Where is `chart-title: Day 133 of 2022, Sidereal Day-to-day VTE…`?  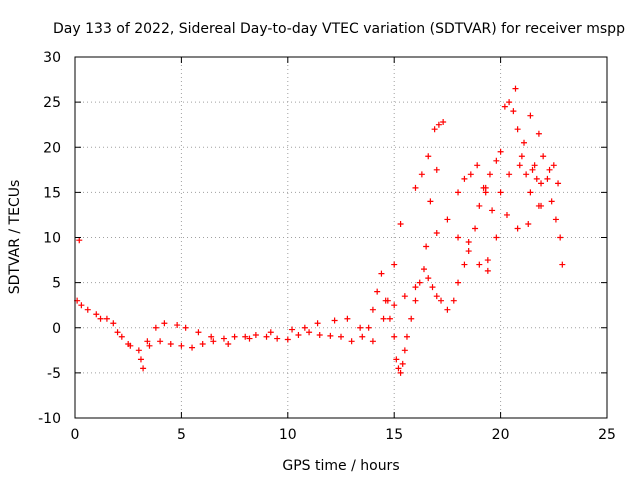
chart-title: Day 133 of 2022, Sidereal Day-to-day VTE… is located at coordinates (339, 29).